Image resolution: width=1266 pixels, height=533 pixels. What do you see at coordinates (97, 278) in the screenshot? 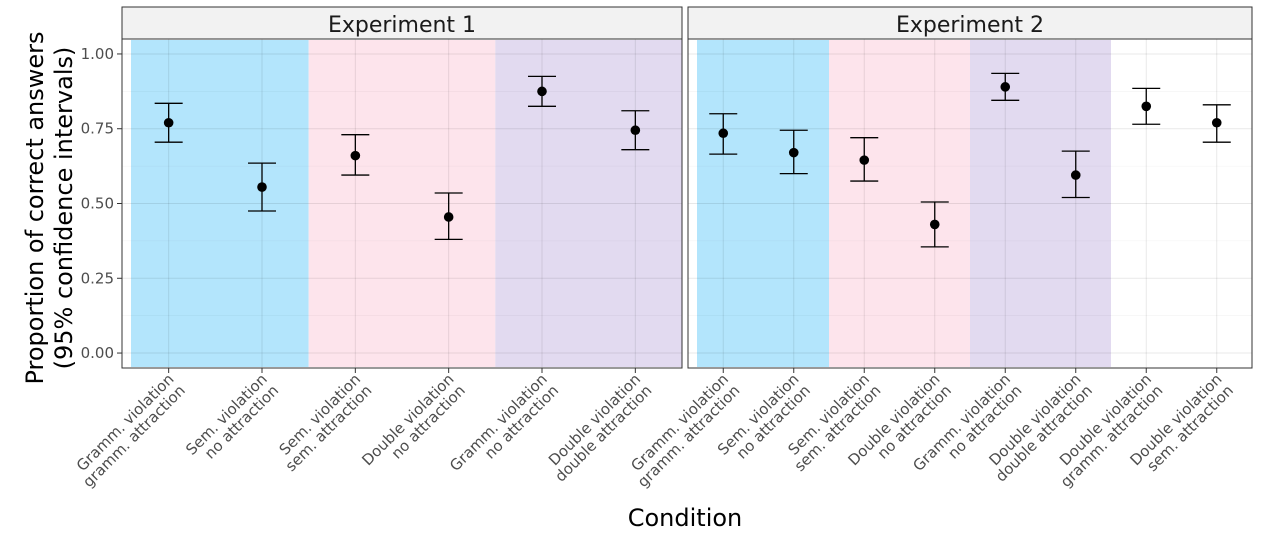
I see `y-tick-label: 0.25` at bounding box center [97, 278].